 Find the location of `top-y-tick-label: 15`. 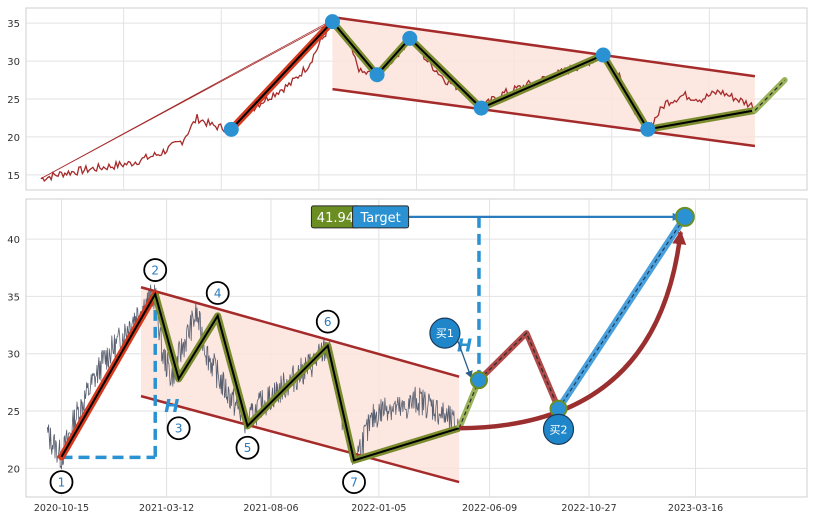

top-y-tick-label: 15 is located at coordinates (13, 176).